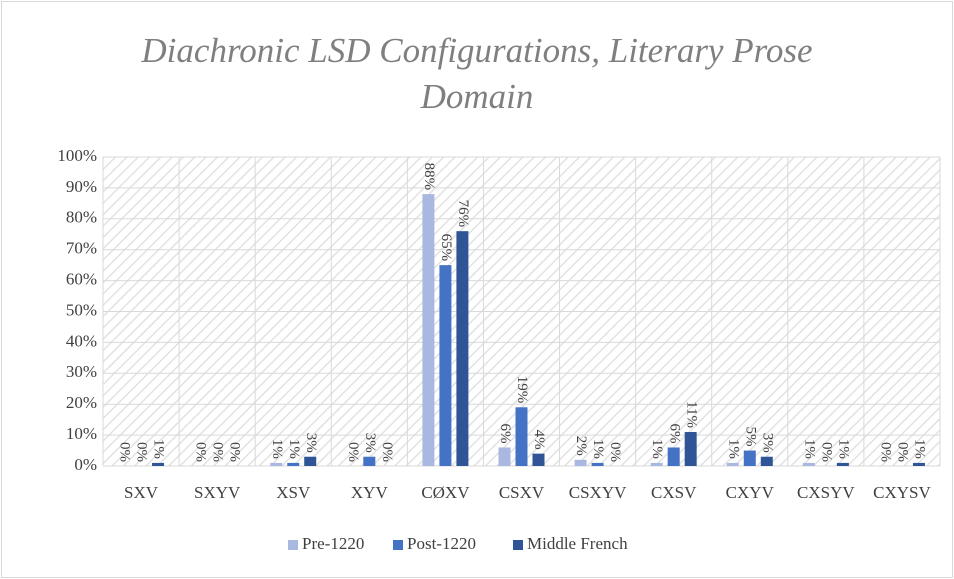 Image resolution: width=954 pixels, height=579 pixels. Describe the element at coordinates (750, 492) in the screenshot. I see `x-tick-label: CXYV` at that location.